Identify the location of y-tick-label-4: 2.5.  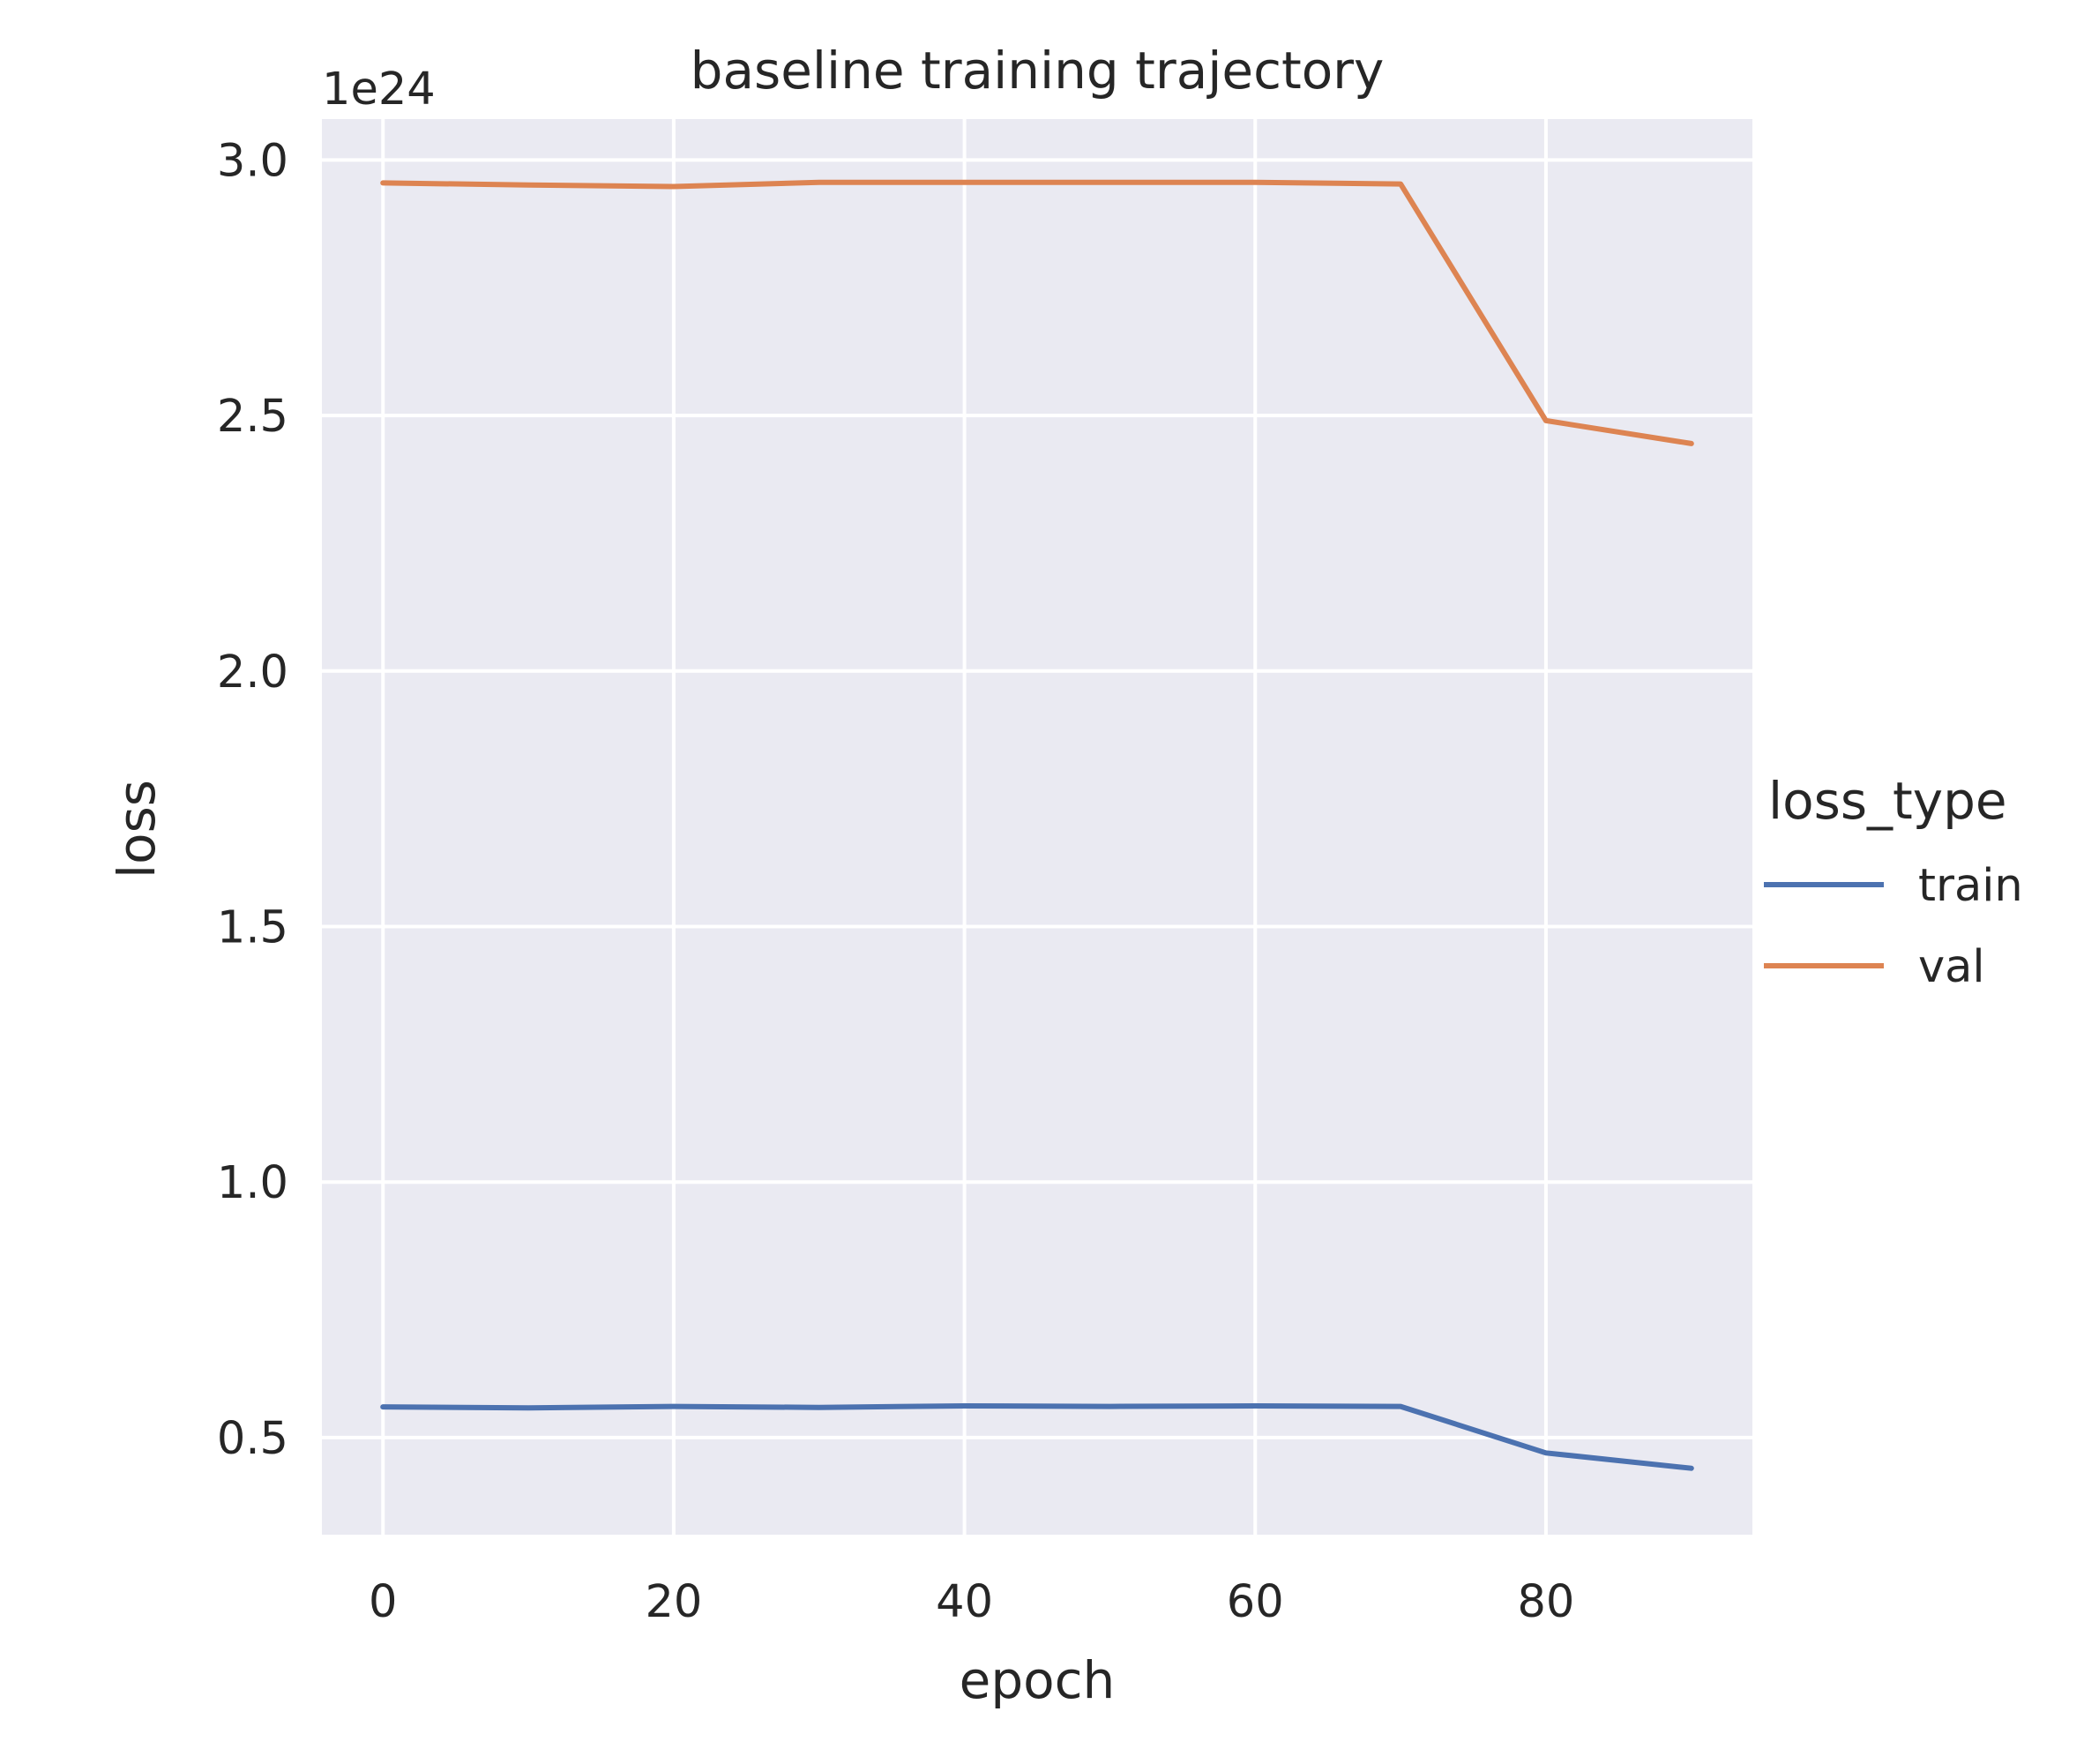
(252, 417).